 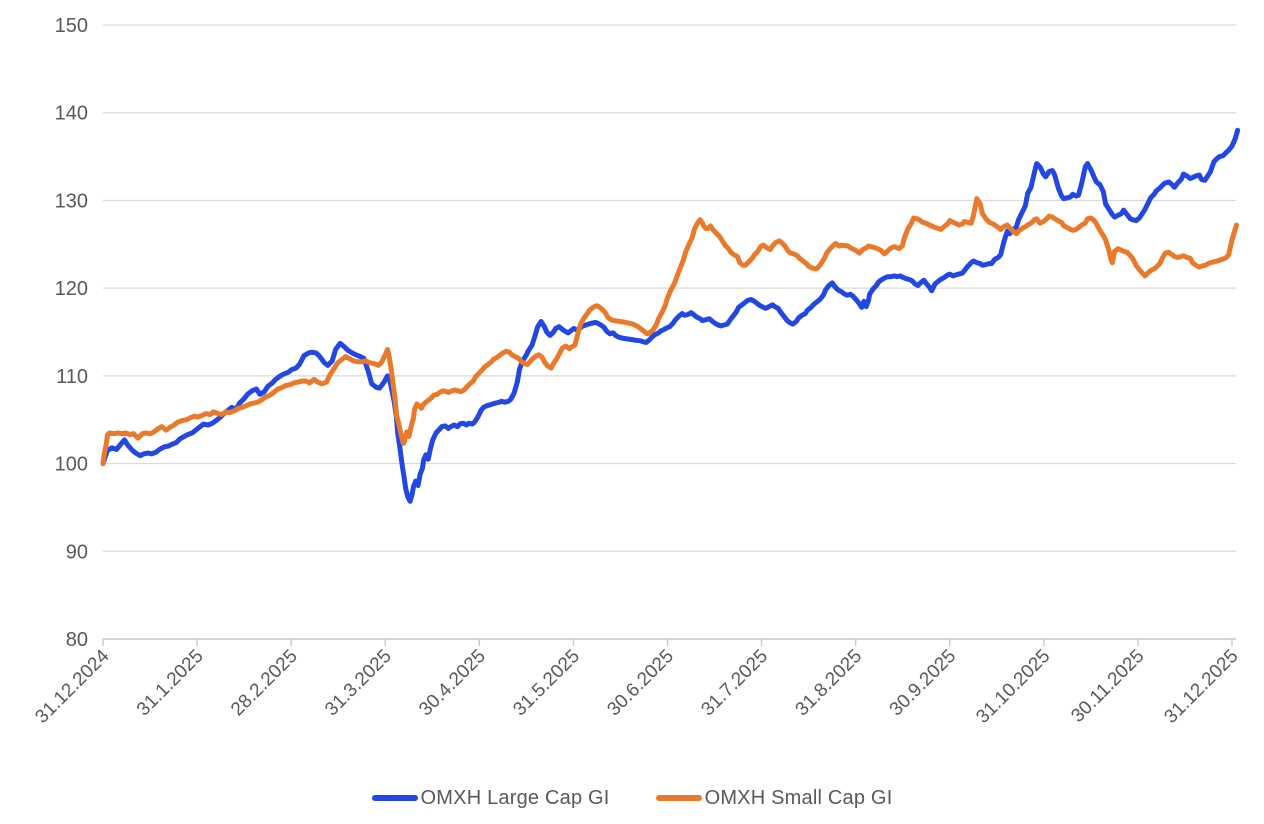 What do you see at coordinates (678, 798) in the screenshot?
I see `legend-line-swatch-orange` at bounding box center [678, 798].